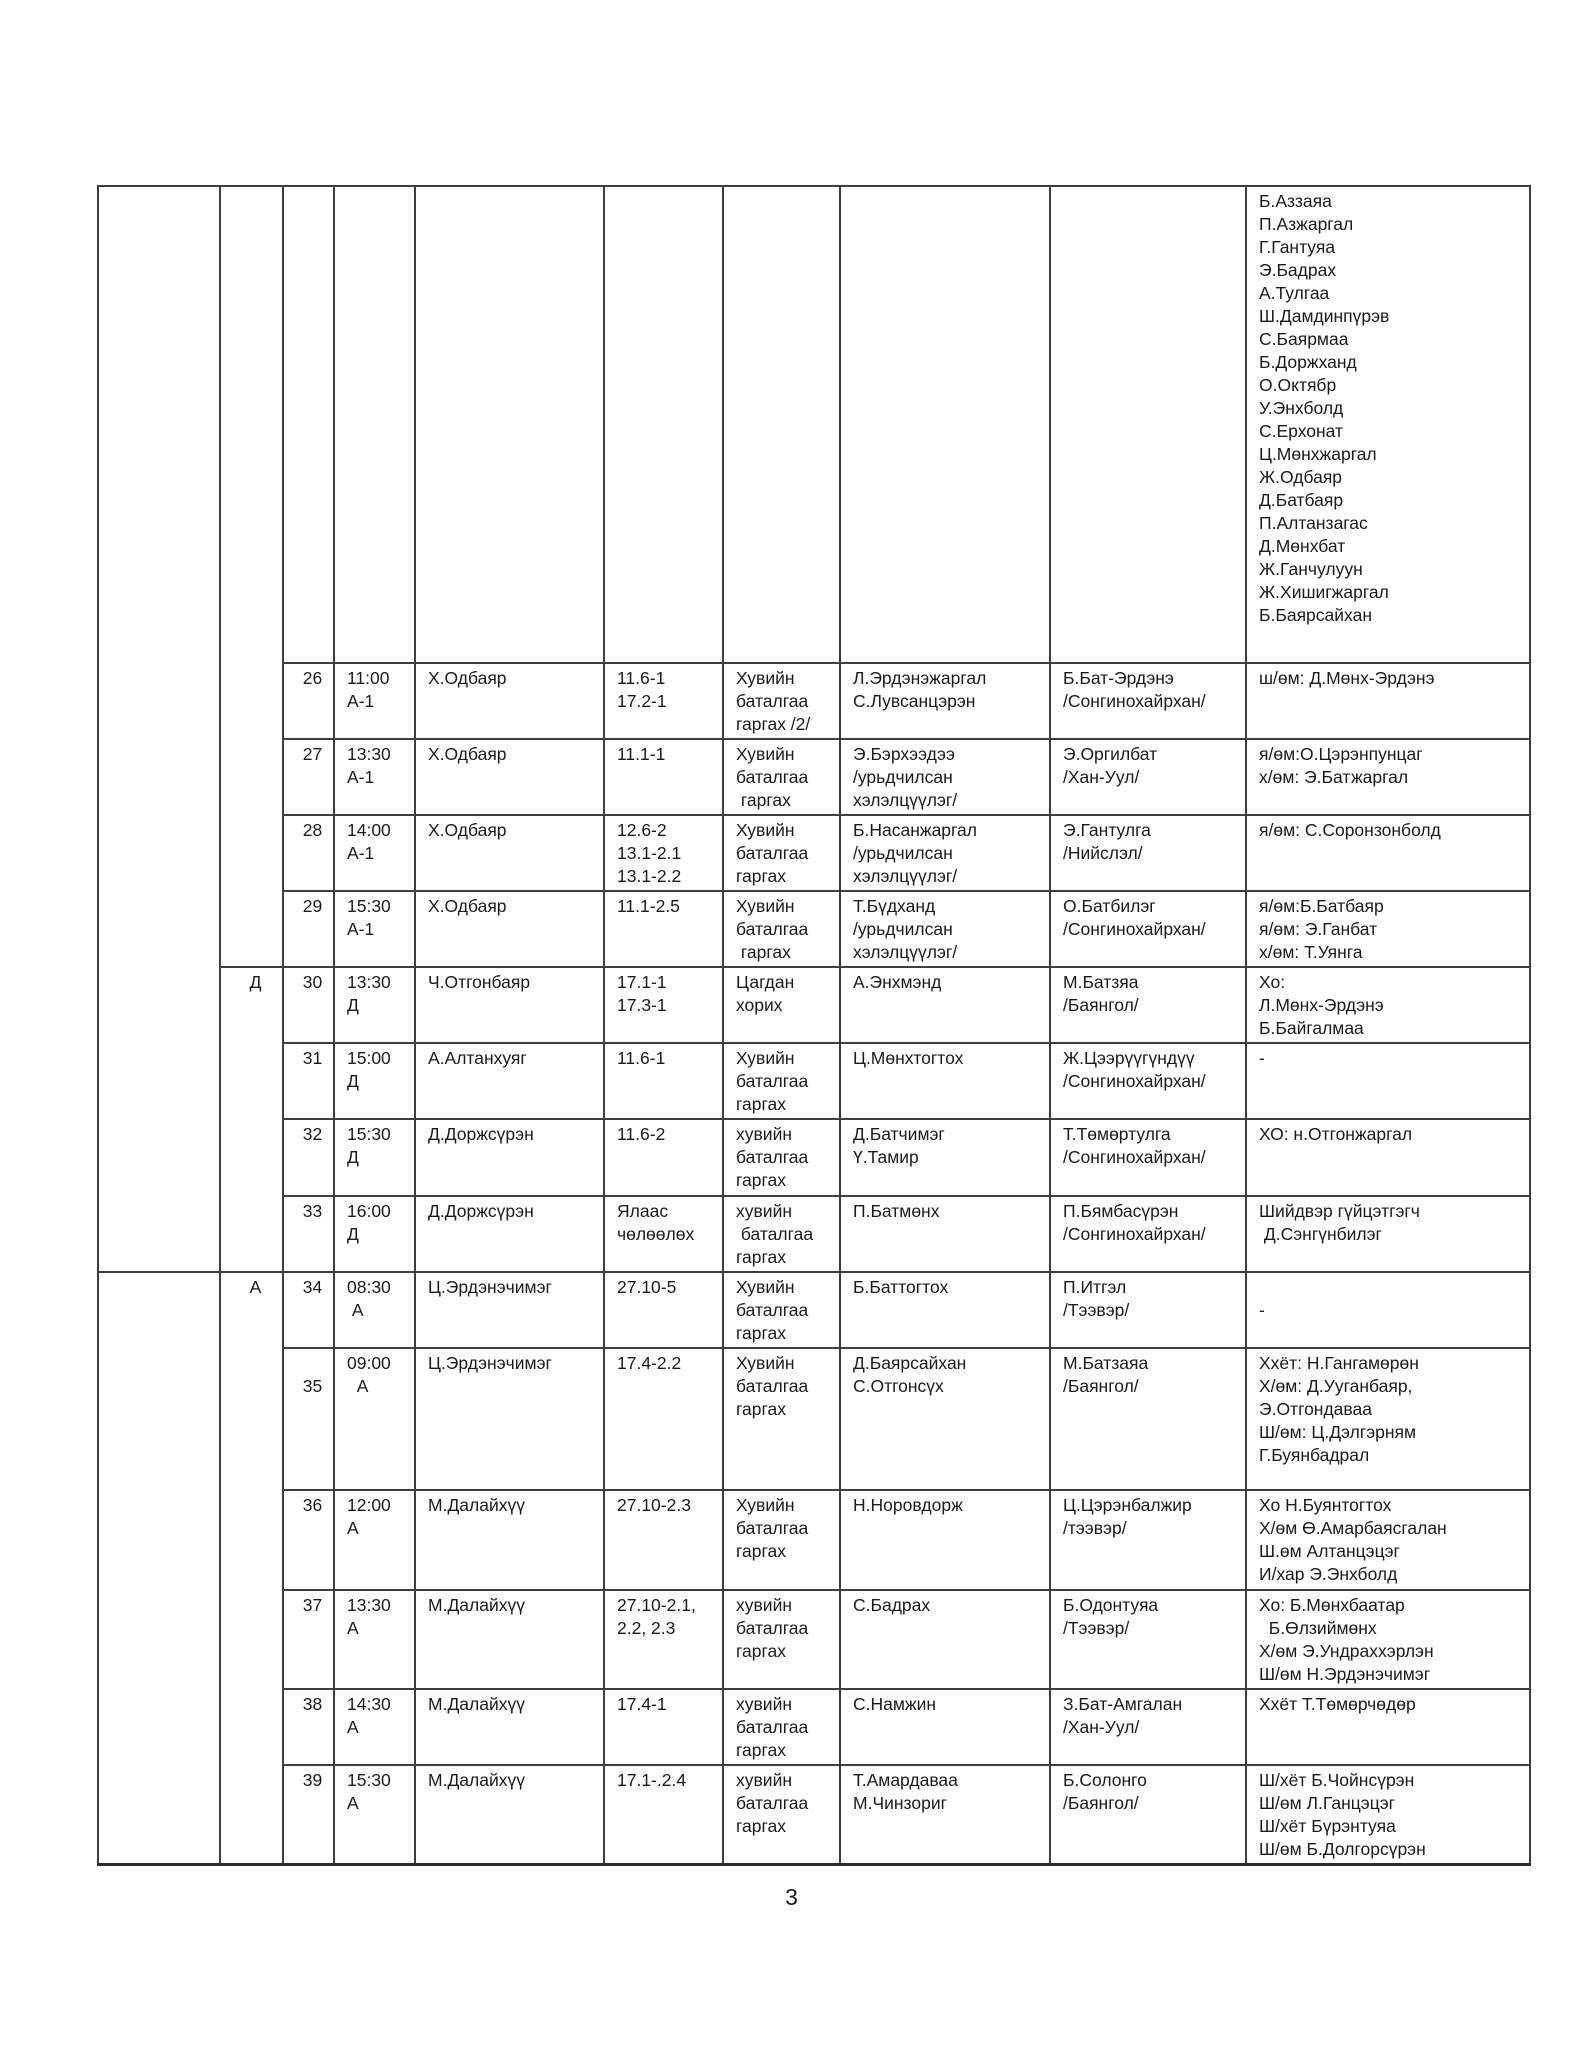 Image resolution: width=1583 pixels, height=2048 pixels. I want to click on row-39-time: 15:30 А, so click(374, 1815).